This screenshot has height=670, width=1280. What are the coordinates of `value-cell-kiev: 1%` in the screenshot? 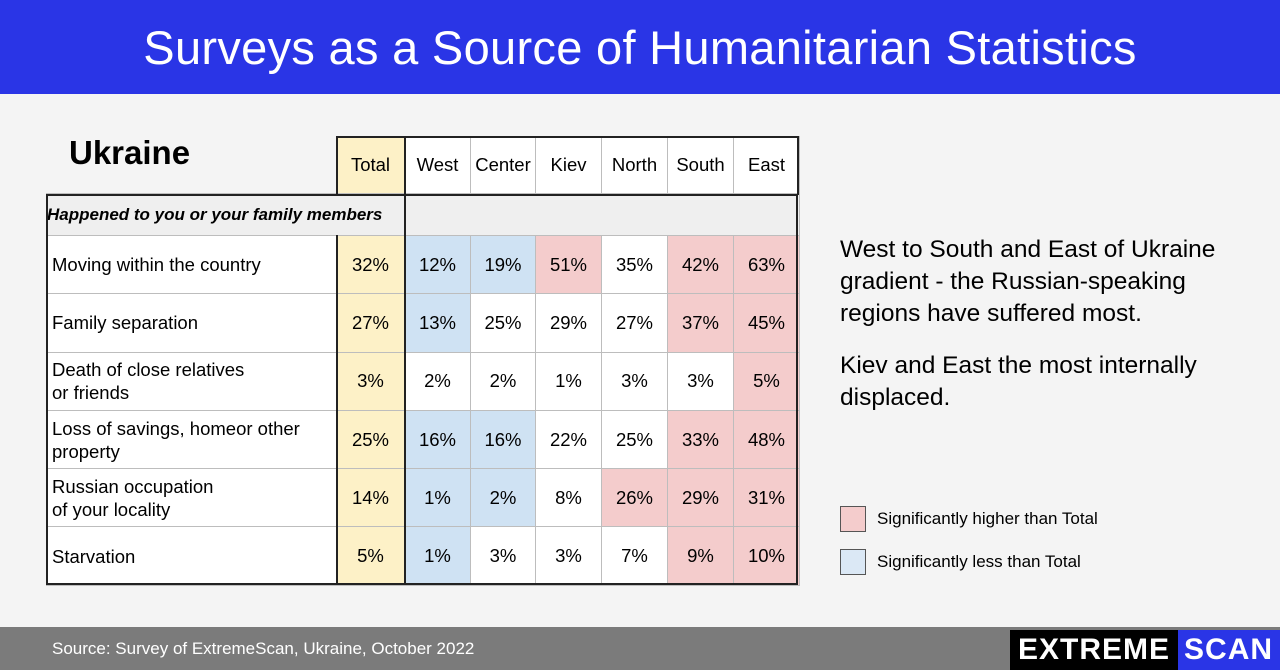 It's located at (568, 381).